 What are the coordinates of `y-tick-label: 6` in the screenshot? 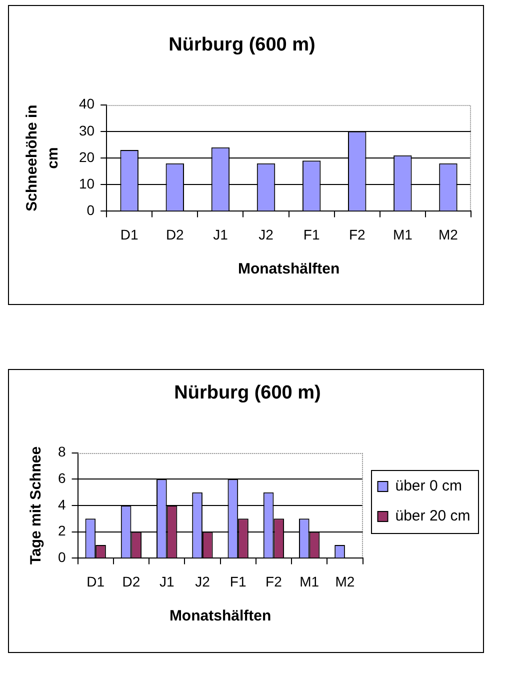 It's located at (62, 478).